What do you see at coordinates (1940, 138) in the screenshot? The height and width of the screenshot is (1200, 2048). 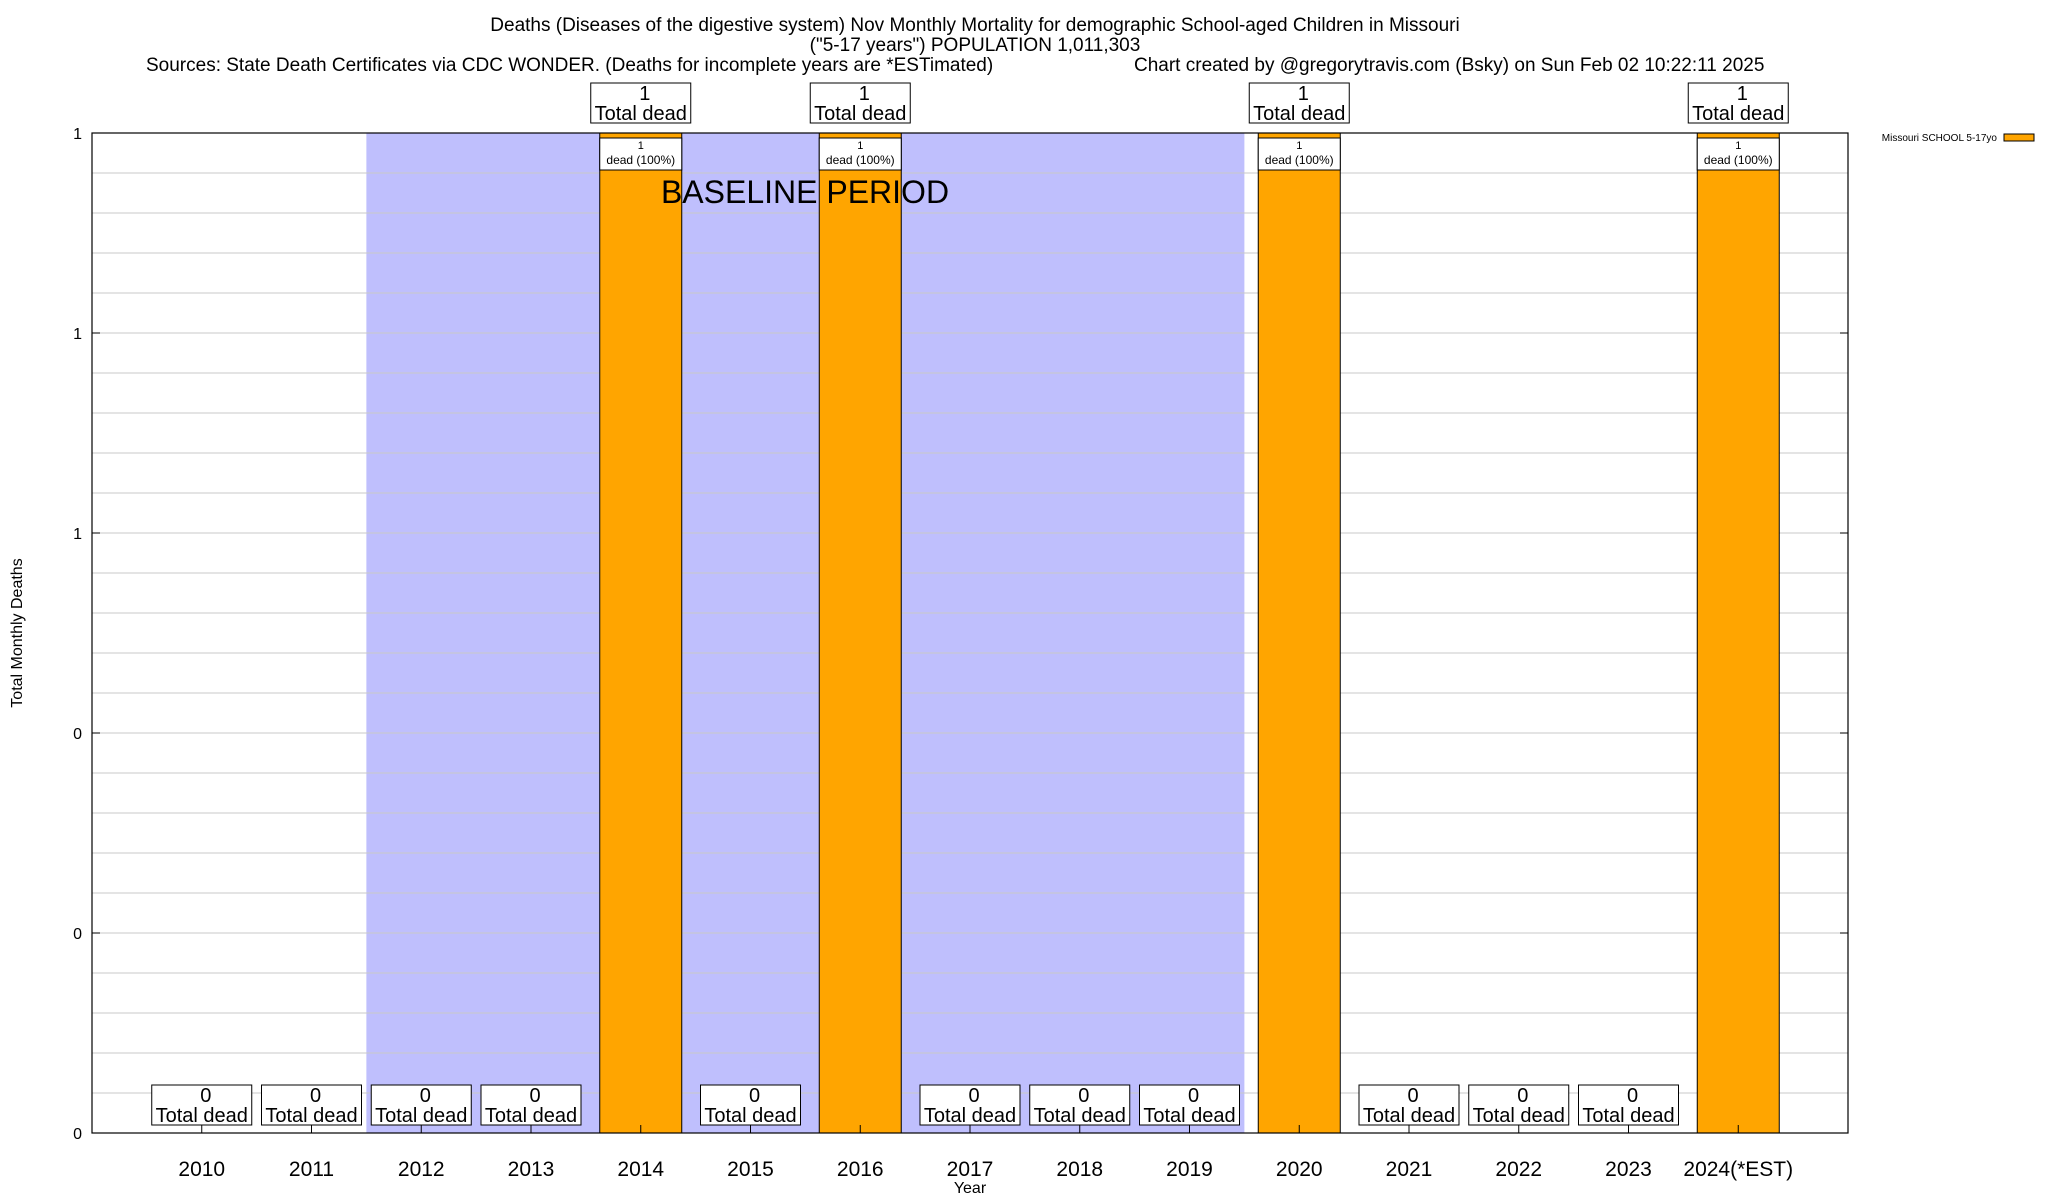 I see `legend-label: Missouri SCHOOL 5-17yo` at bounding box center [1940, 138].